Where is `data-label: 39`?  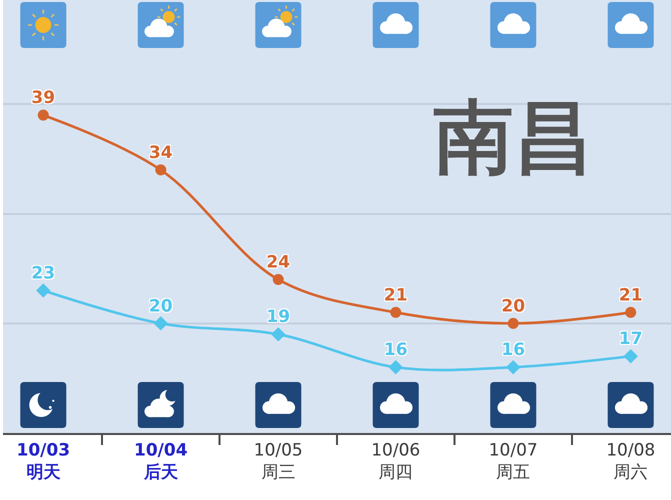 data-label: 39 is located at coordinates (43, 98).